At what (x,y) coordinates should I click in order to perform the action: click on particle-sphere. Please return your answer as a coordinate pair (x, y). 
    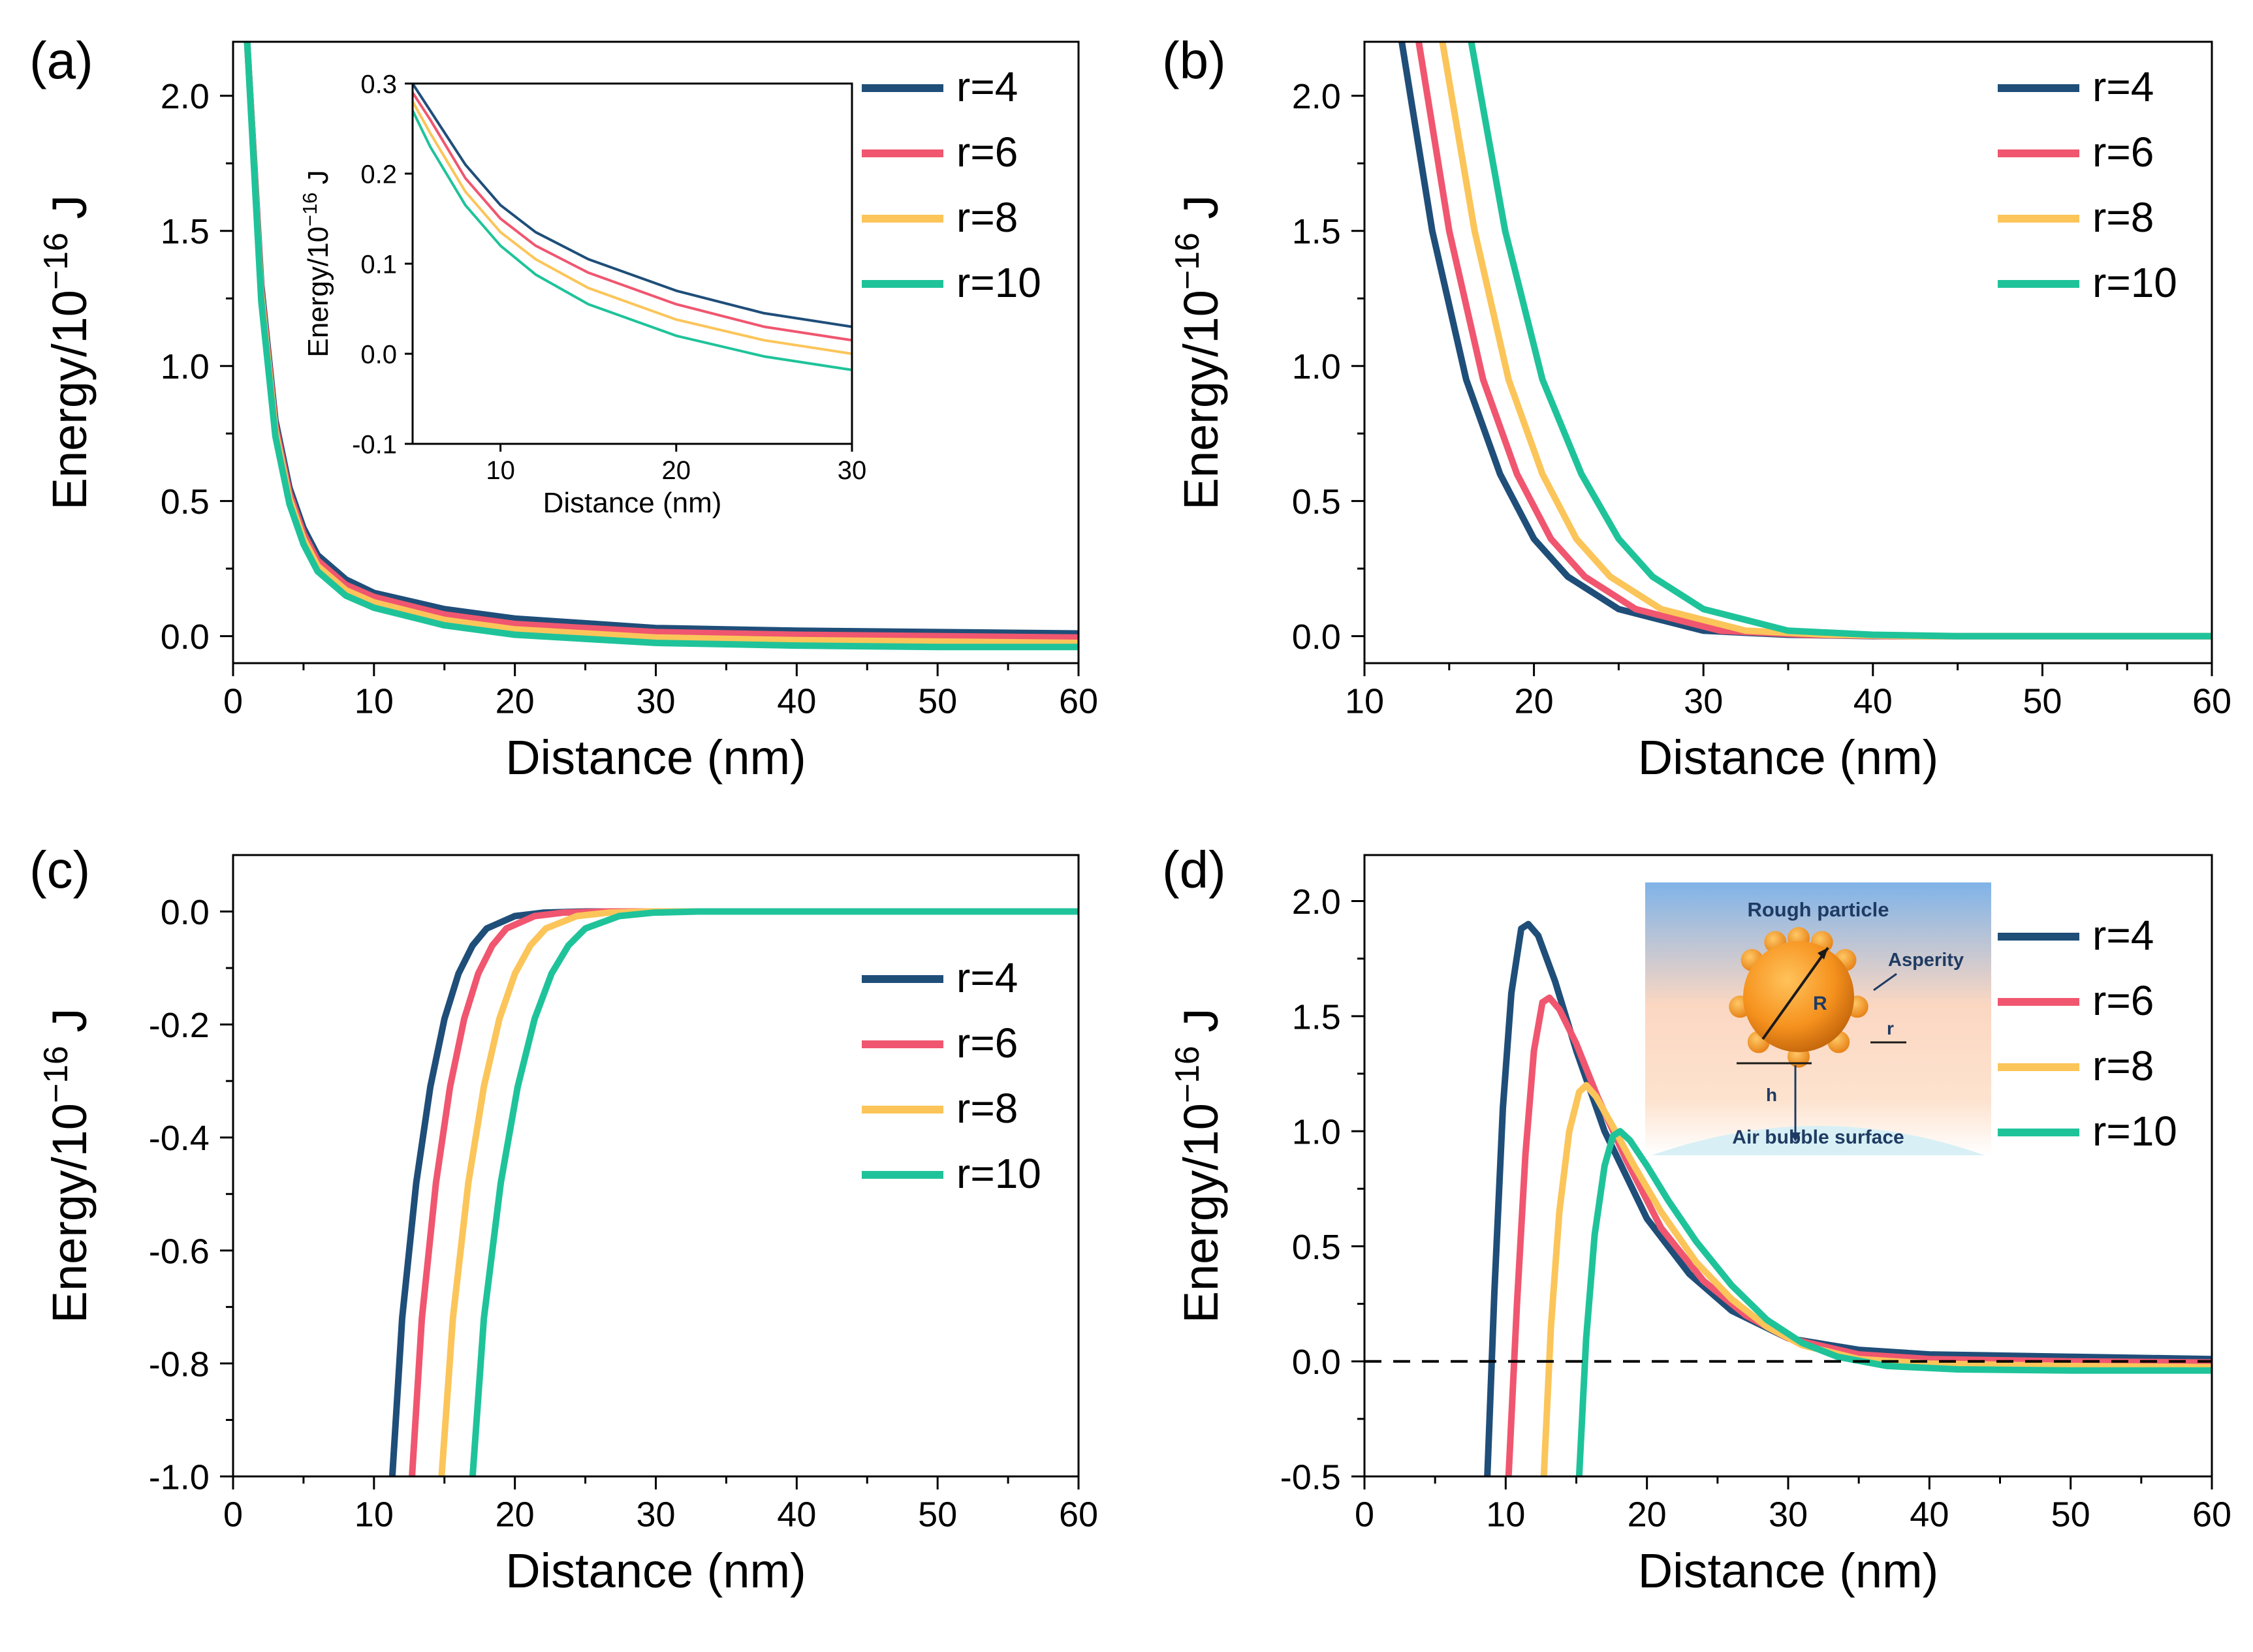
    Looking at the image, I should click on (1798, 996).